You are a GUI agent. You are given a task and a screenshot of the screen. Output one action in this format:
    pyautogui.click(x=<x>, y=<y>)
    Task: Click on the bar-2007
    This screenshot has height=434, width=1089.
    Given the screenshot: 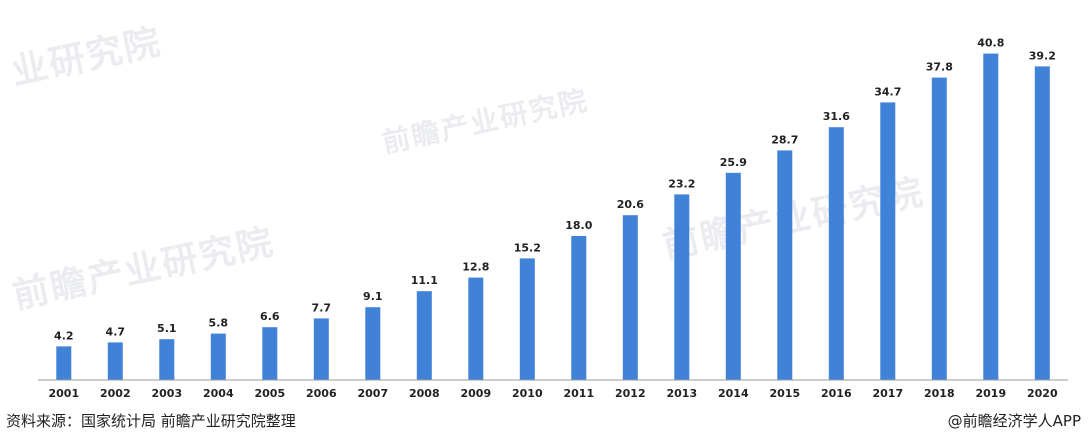 What is the action you would take?
    pyautogui.click(x=373, y=343)
    